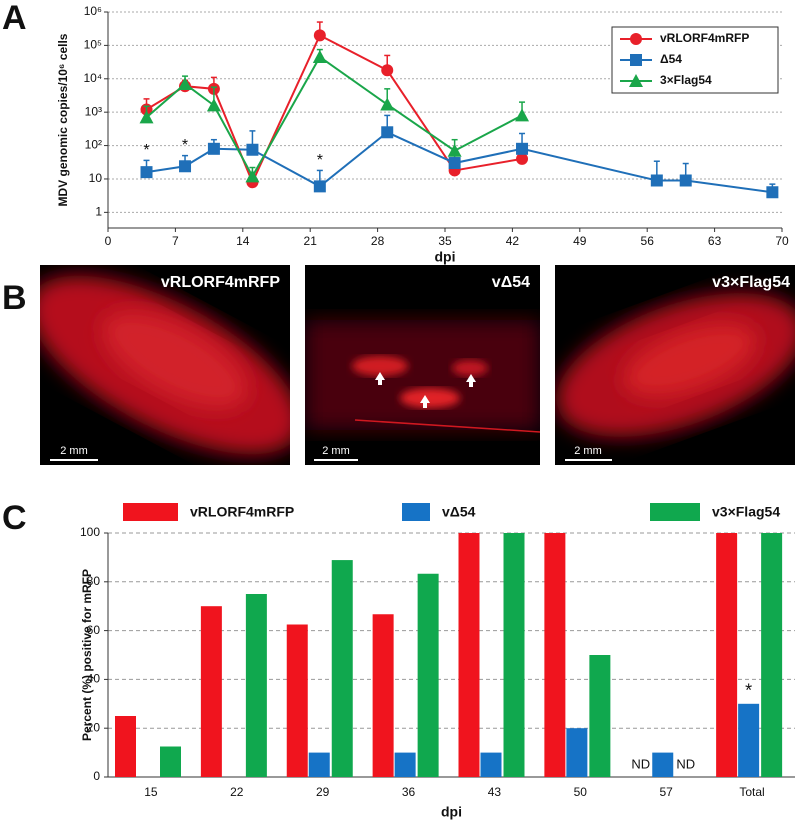  What do you see at coordinates (14, 298) in the screenshot?
I see `panel-letter: B` at bounding box center [14, 298].